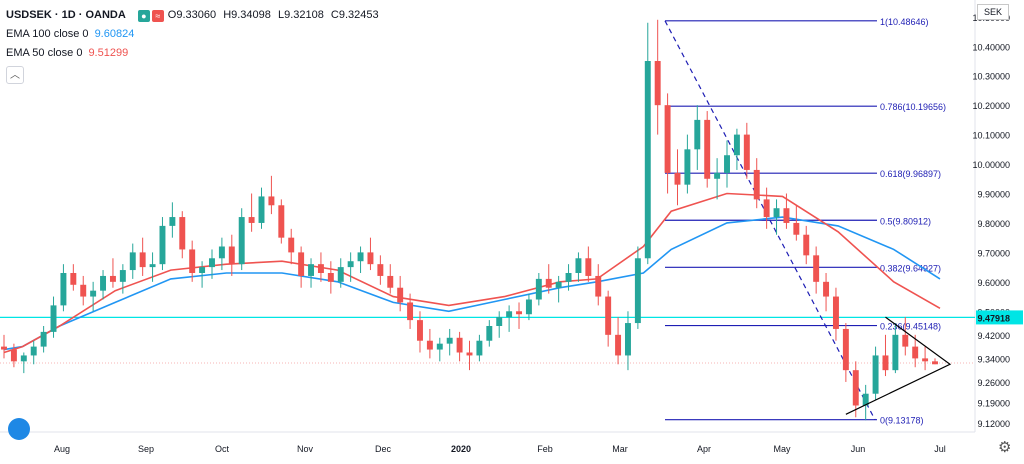 The image size is (1024, 464). I want to click on y-tick-label: 9.42000, so click(993, 336).